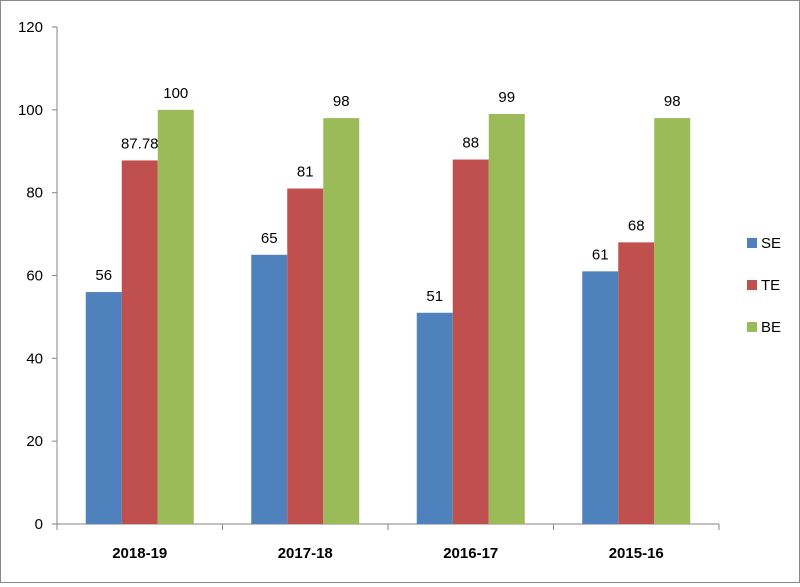 Image resolution: width=800 pixels, height=587 pixels. I want to click on legend-label-te: TE, so click(770, 285).